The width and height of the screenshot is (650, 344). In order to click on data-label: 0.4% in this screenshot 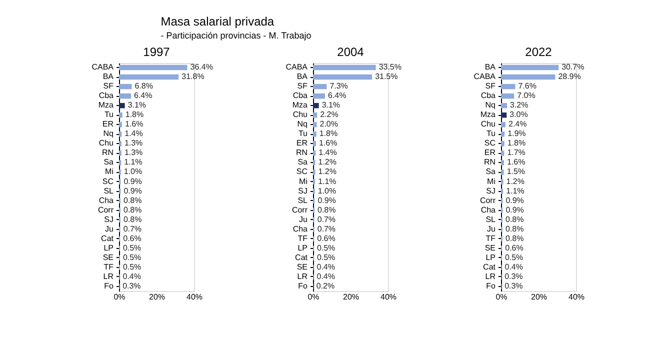, I will do `click(325, 267)`.